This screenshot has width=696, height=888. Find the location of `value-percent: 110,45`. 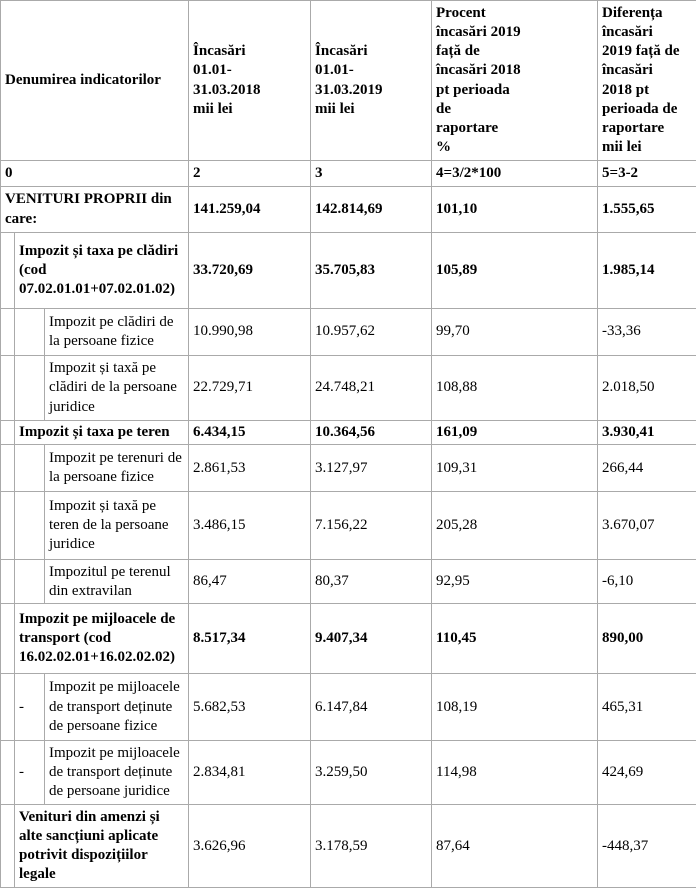

value-percent: 110,45 is located at coordinates (515, 639).